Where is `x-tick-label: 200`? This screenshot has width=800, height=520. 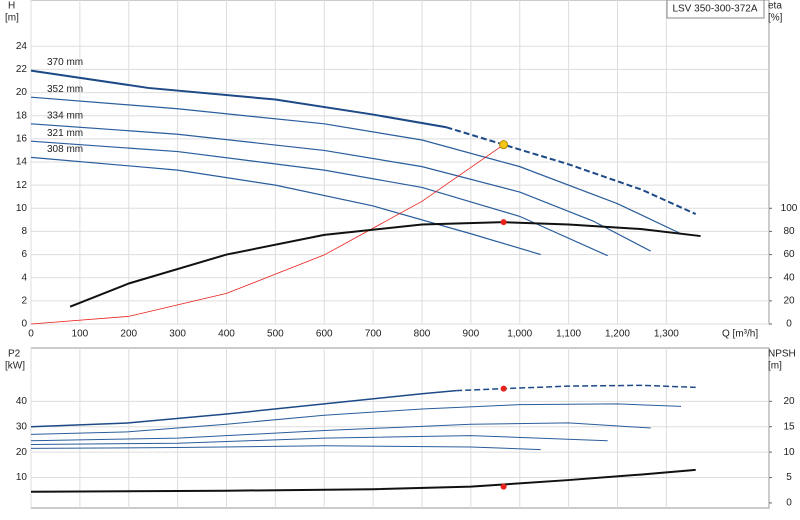 x-tick-label: 200 is located at coordinates (128, 334).